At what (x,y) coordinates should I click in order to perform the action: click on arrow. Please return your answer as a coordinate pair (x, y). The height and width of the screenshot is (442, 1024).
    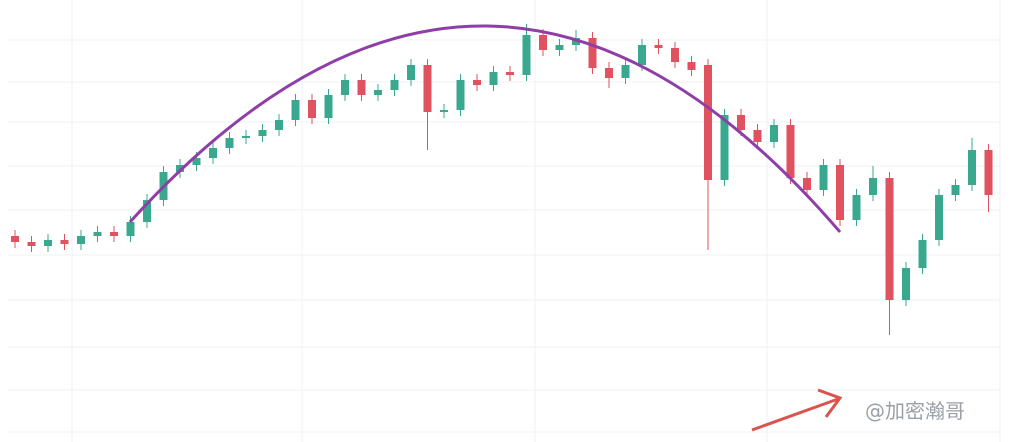
    Looking at the image, I should click on (797, 410).